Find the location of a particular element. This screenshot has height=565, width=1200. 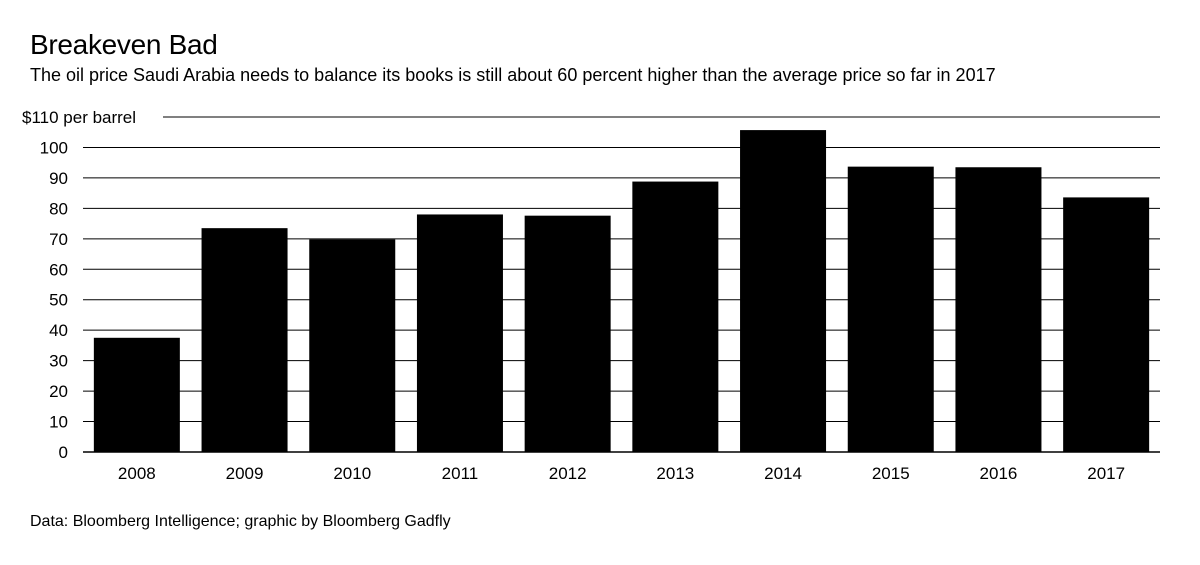

y-axis-labels: 0 10 20 30 40 50 60 70 80 90 100 $110 per barrel is located at coordinates (79, 285).